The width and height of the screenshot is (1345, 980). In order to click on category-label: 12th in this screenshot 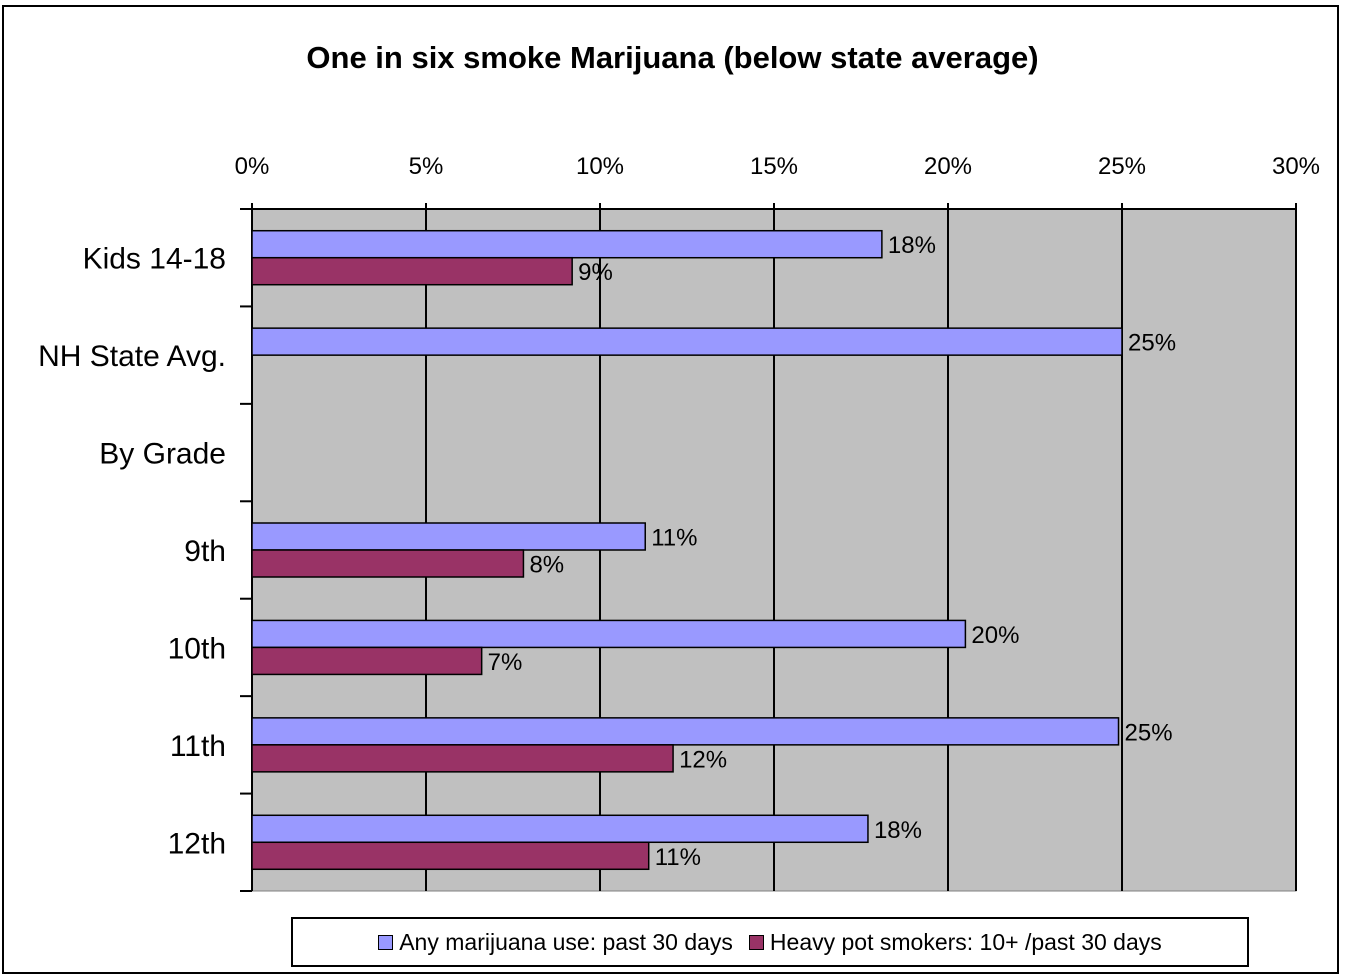, I will do `click(197, 843)`.